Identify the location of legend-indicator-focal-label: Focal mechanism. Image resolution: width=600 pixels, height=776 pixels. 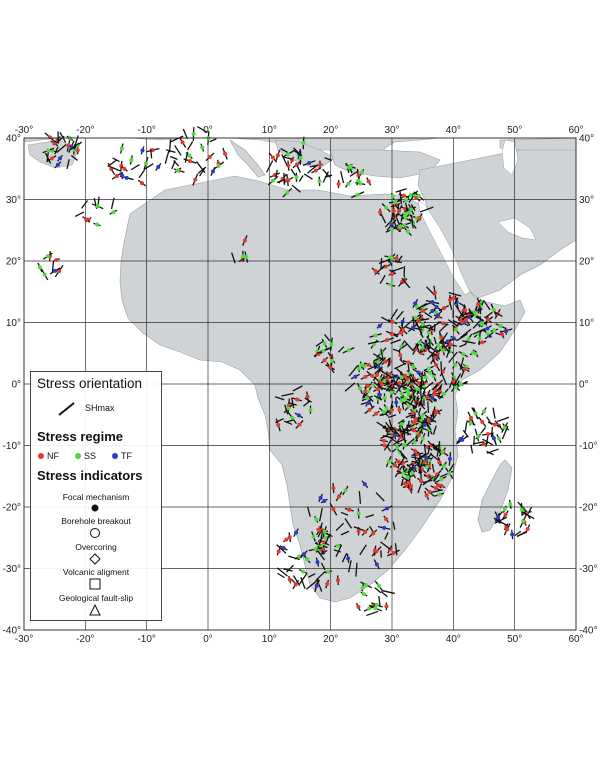
(96, 497).